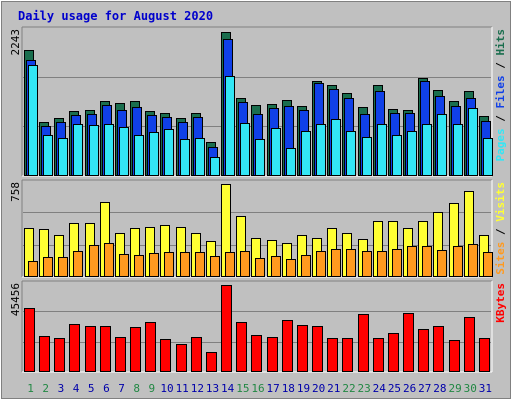  I want to click on day-label-13: 13, so click(212, 388).